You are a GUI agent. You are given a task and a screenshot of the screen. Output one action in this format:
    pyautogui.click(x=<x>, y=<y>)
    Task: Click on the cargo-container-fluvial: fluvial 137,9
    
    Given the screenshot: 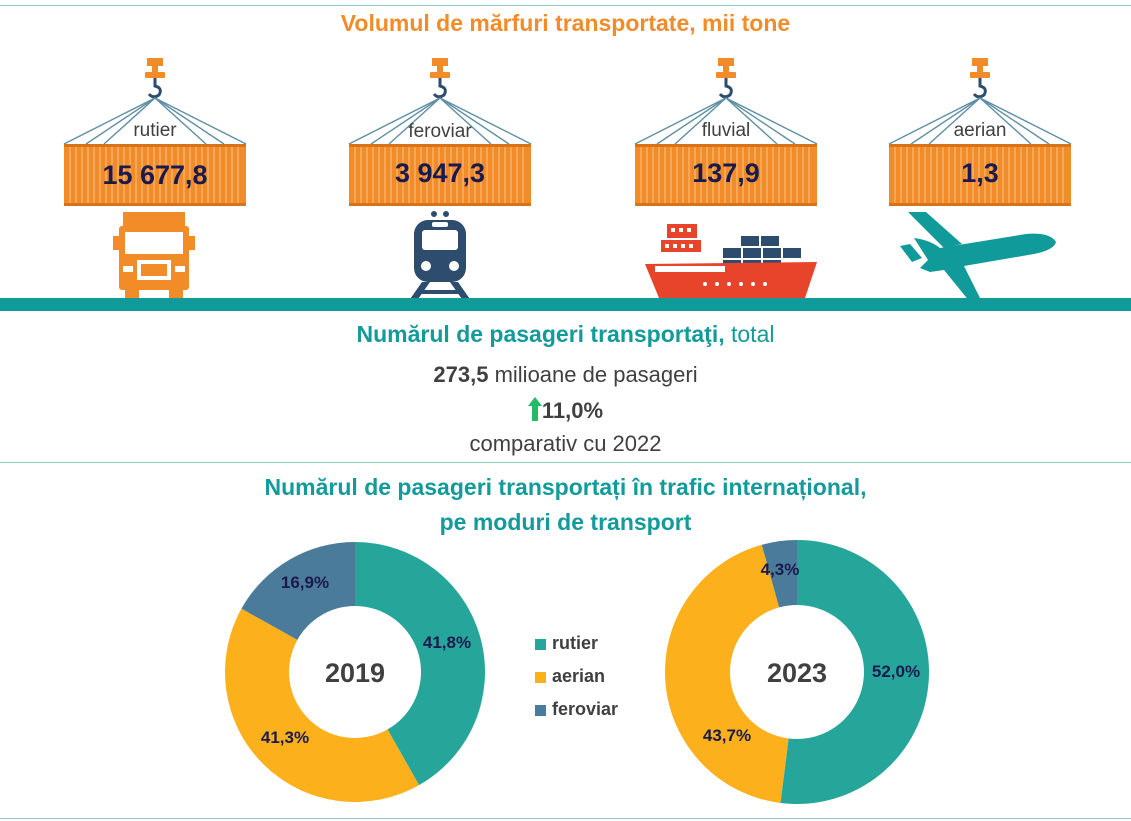 What is the action you would take?
    pyautogui.click(x=726, y=133)
    